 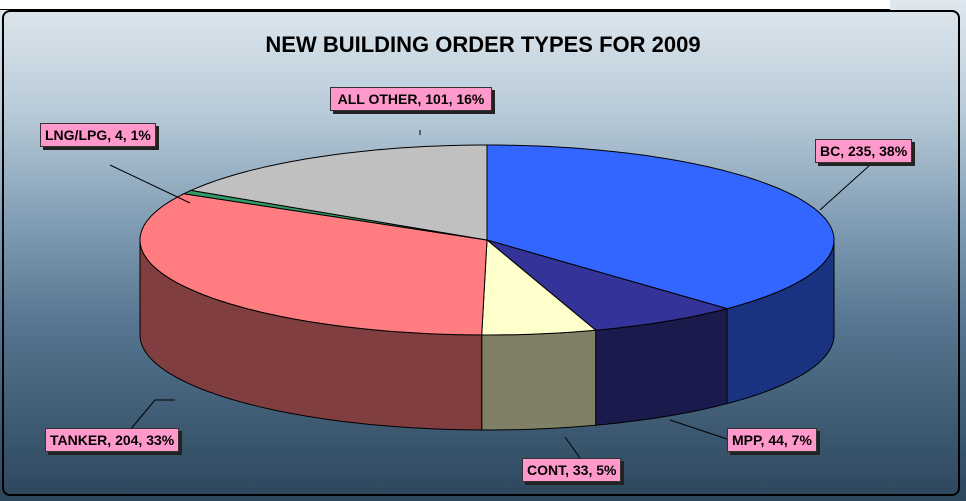 I want to click on data-label: BC, 235, 38%, so click(x=864, y=151).